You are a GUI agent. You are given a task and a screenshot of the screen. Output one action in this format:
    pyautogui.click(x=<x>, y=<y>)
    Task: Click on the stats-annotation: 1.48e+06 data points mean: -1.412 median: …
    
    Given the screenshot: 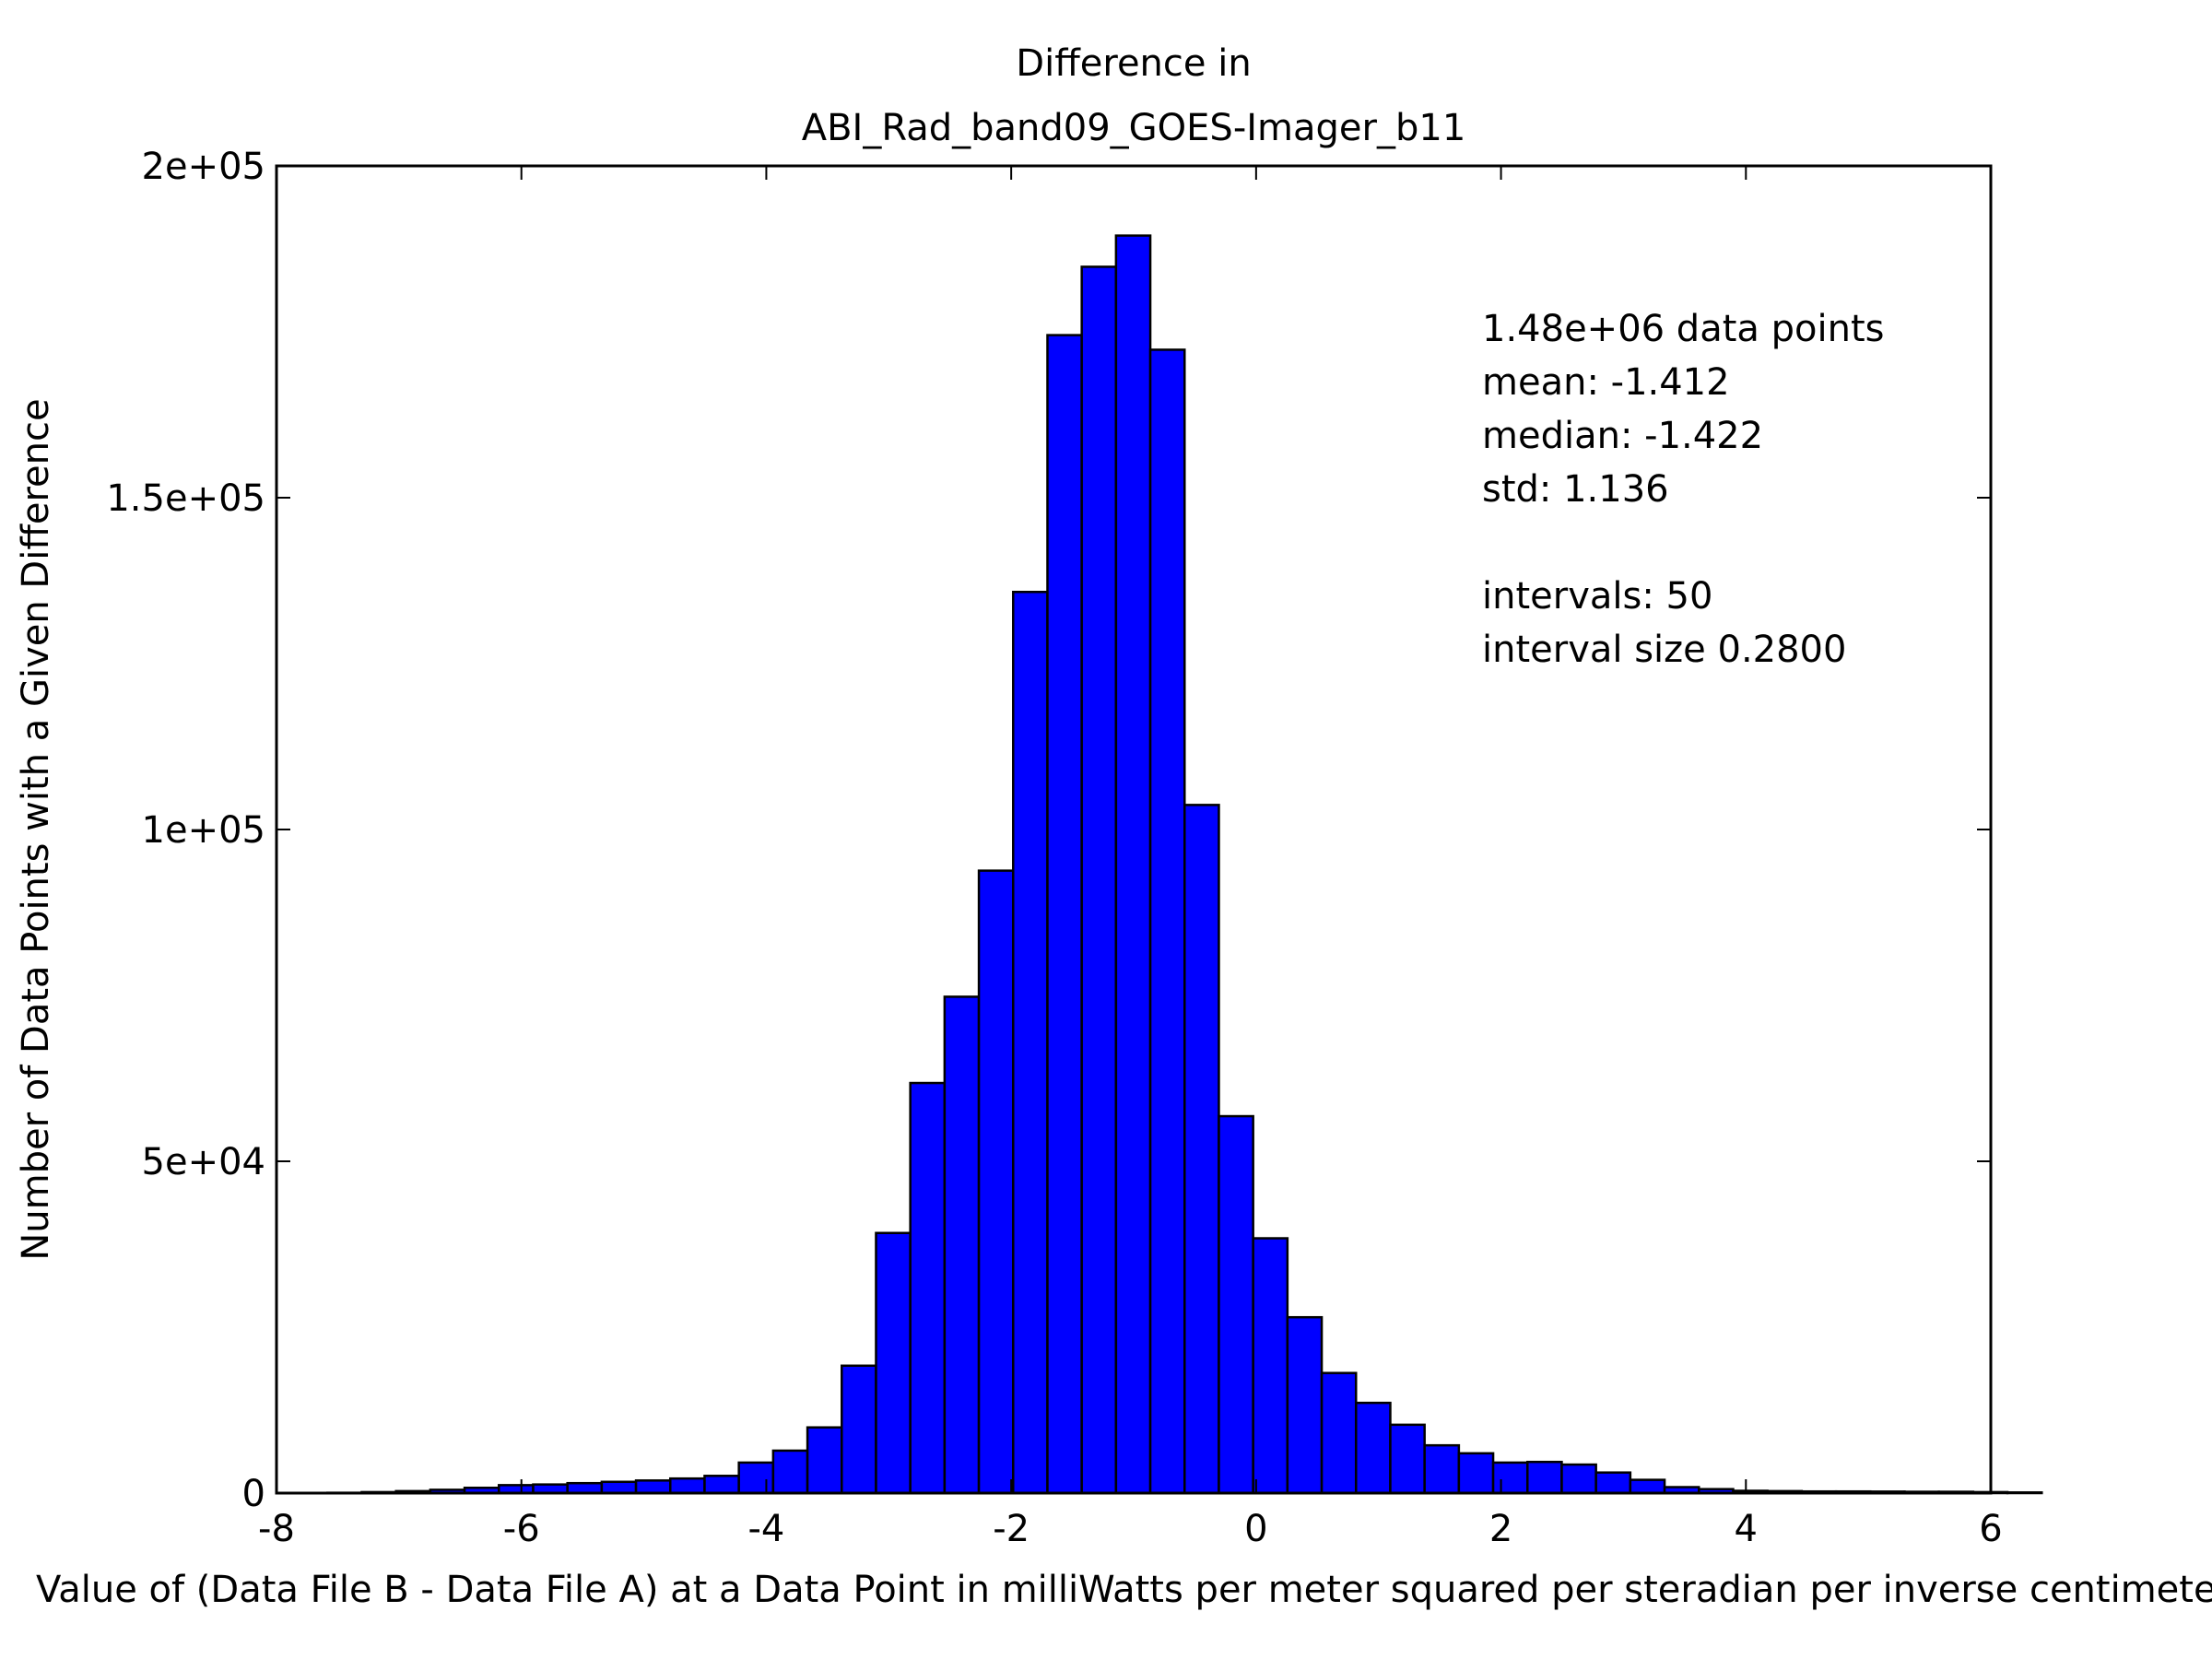 What is the action you would take?
    pyautogui.click(x=1683, y=489)
    